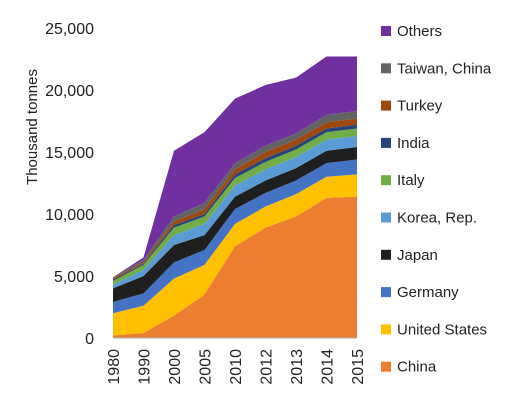 Image resolution: width=529 pixels, height=417 pixels. Describe the element at coordinates (69, 184) in the screenshot. I see `y-tick-labels: 0 5,000 10,000 15,000 20,000 25,000` at that location.